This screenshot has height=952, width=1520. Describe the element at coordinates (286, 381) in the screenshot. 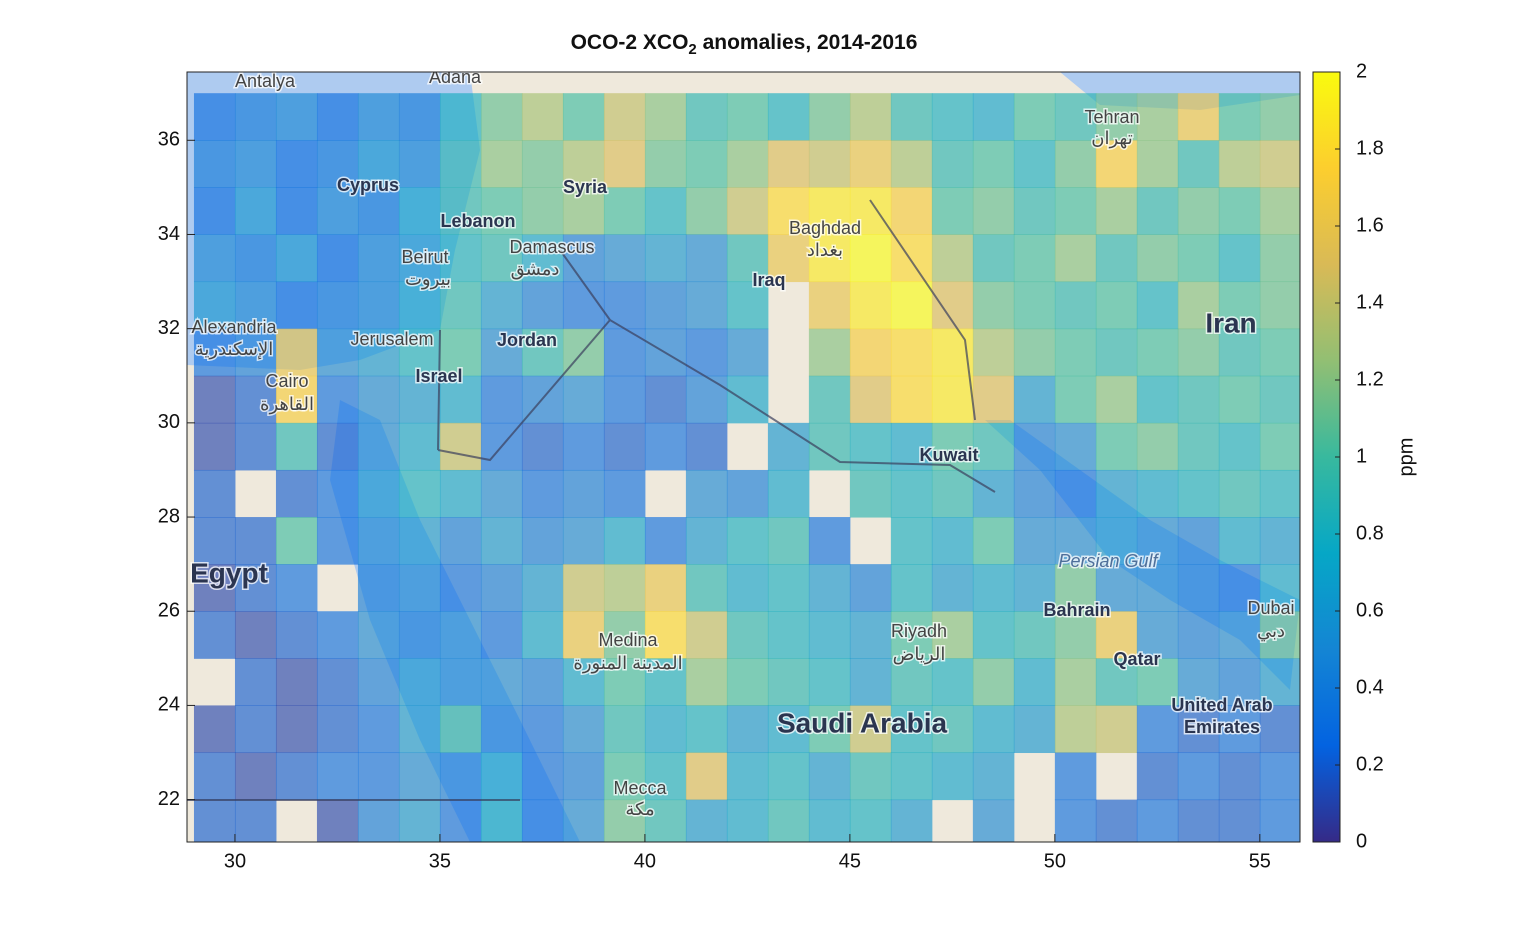

I see `map-label: Cairo` at that location.